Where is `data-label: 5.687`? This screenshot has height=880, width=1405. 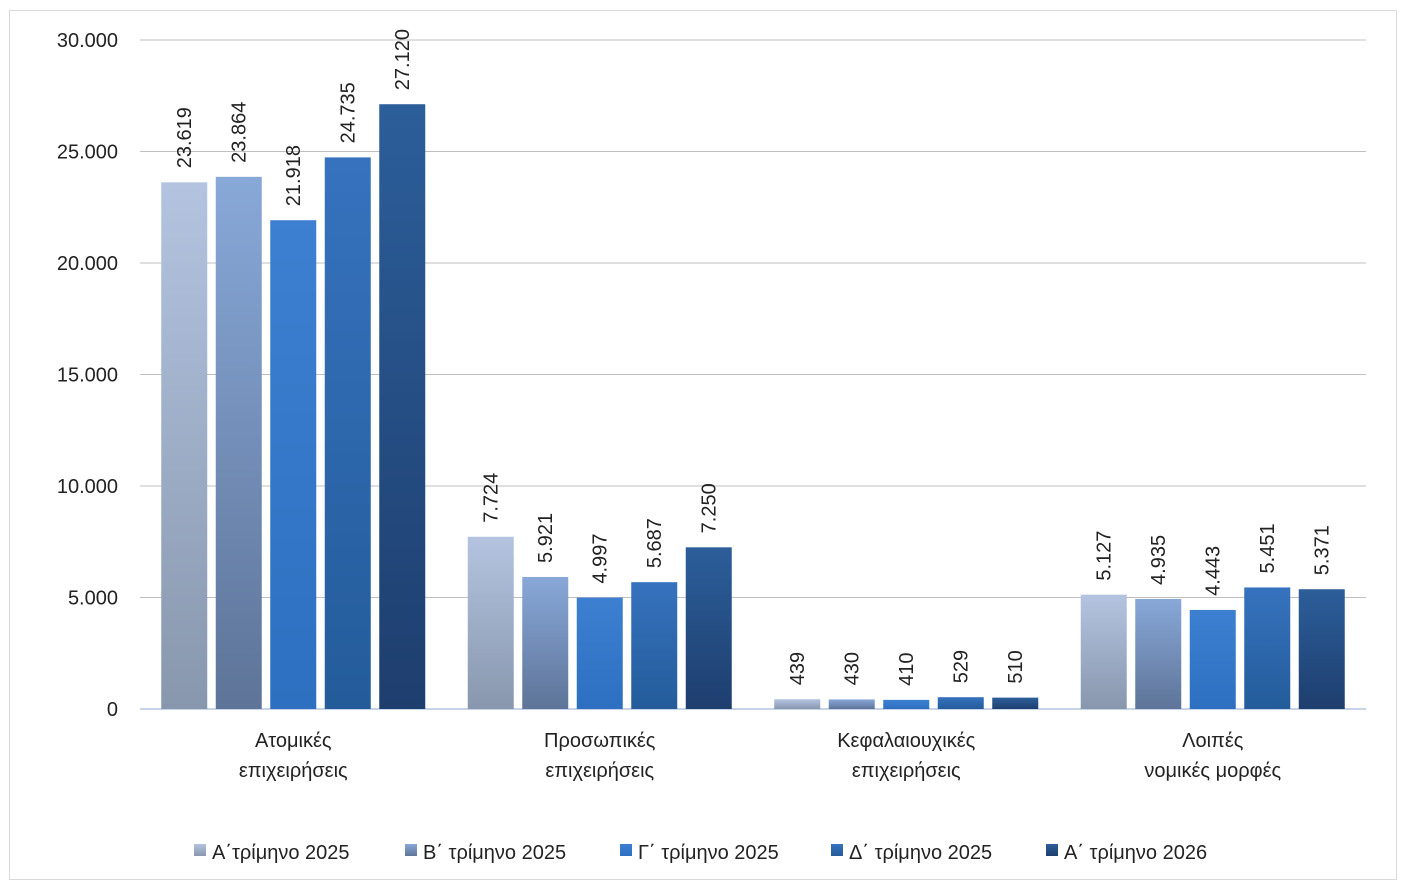 data-label: 5.687 is located at coordinates (655, 543).